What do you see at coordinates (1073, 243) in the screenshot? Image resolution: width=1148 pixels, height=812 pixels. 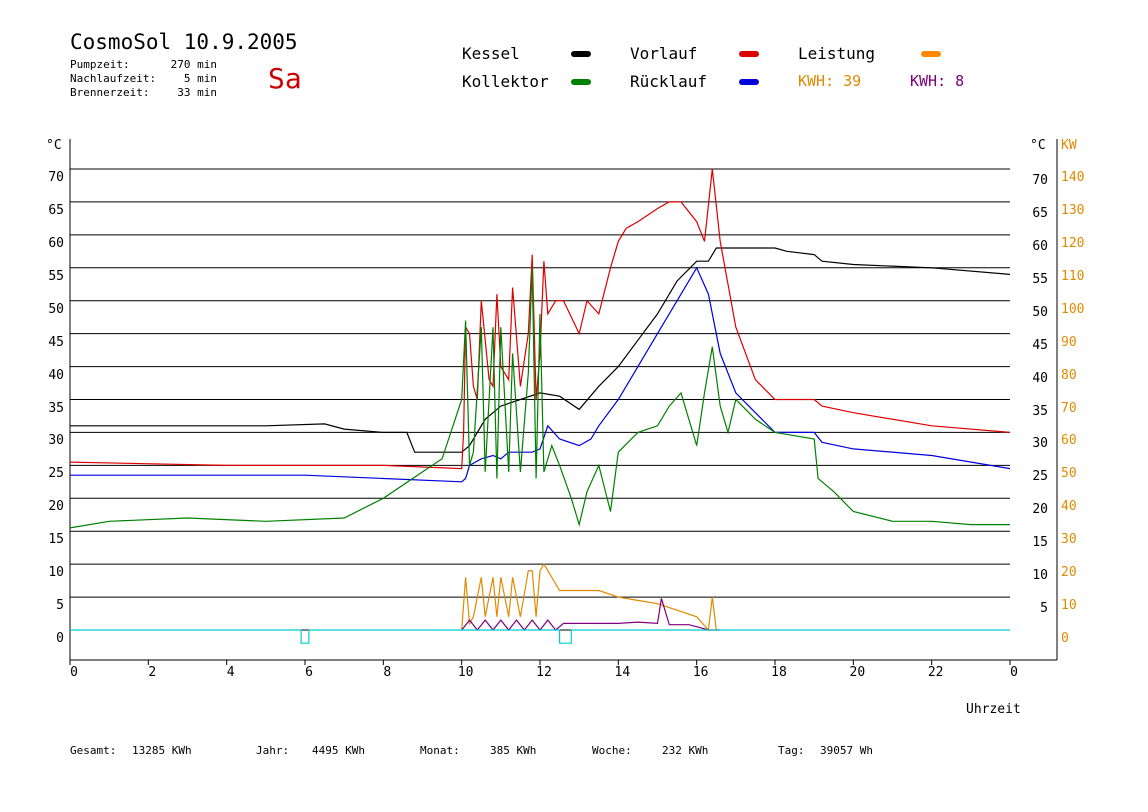 I see `y-tick-label-kw-120: 120` at bounding box center [1073, 243].